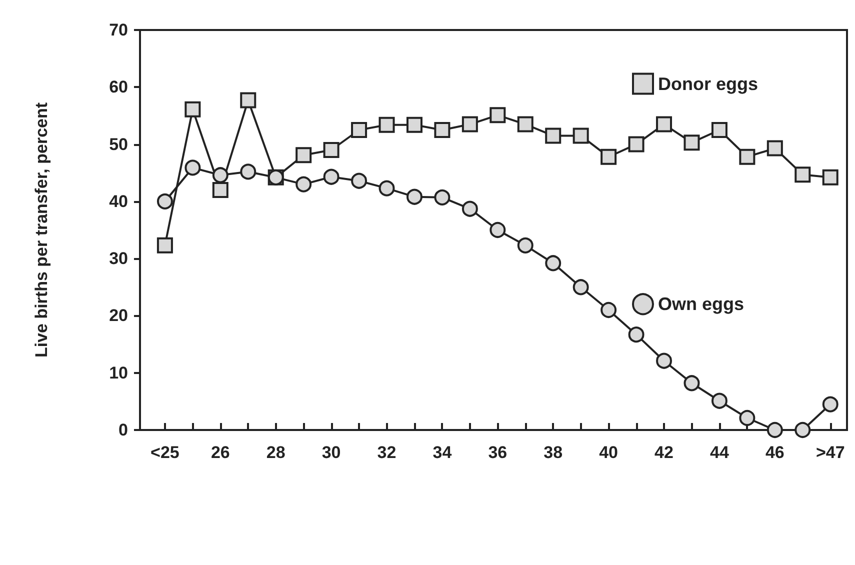 Image resolution: width=855 pixels, height=565 pixels. What do you see at coordinates (608, 452) in the screenshot?
I see `x-tick-label: 40` at bounding box center [608, 452].